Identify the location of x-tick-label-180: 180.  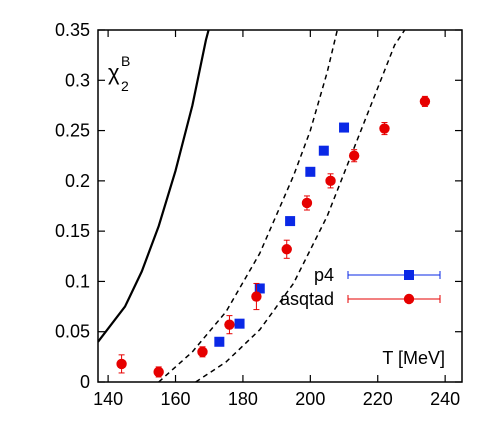
(243, 399).